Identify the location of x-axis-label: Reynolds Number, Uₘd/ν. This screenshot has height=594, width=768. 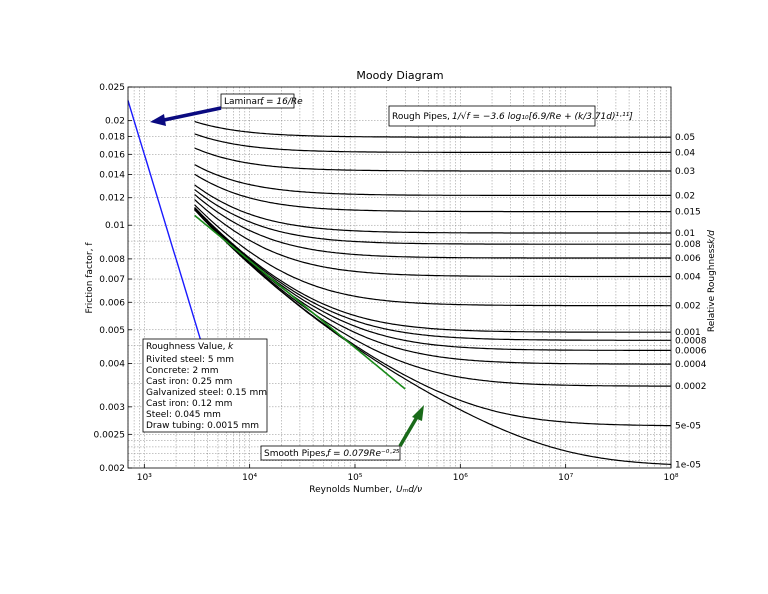
(365, 490).